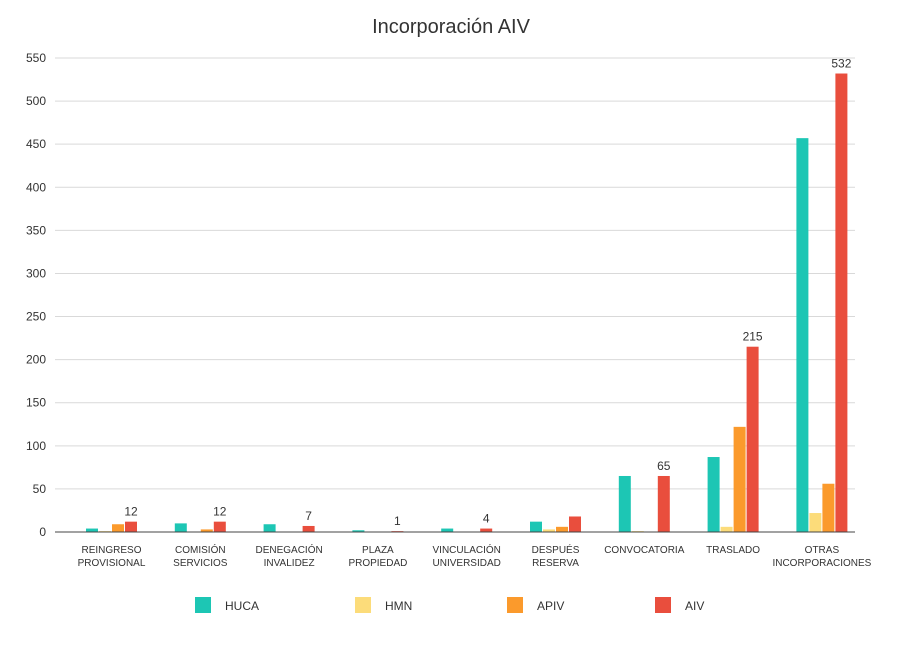  Describe the element at coordinates (363, 605) in the screenshot. I see `legend-swatch-hmn` at that location.